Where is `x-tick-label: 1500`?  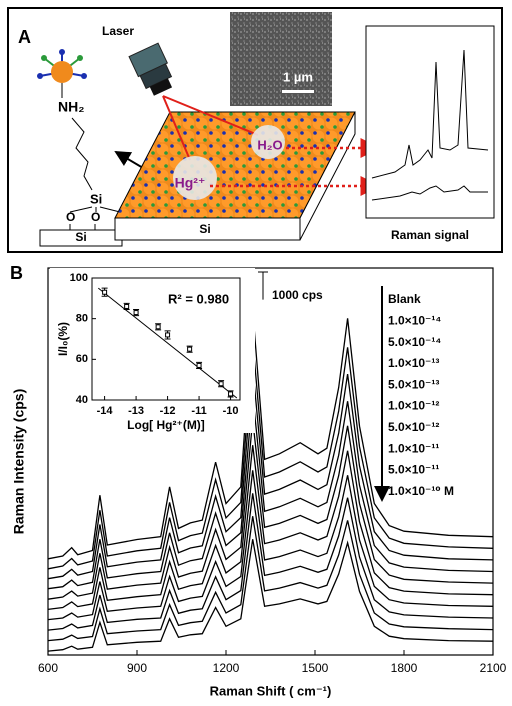
x-tick-label: 1500 is located at coordinates (315, 668).